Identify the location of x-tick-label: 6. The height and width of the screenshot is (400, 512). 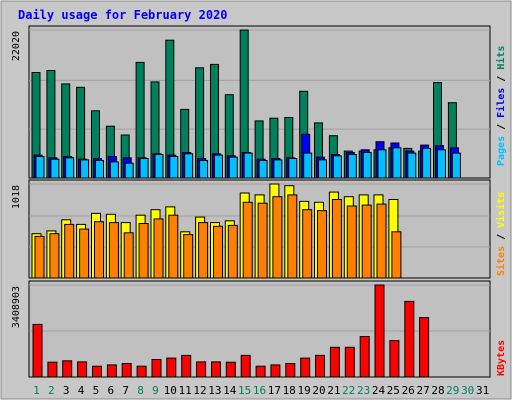
(110, 390).